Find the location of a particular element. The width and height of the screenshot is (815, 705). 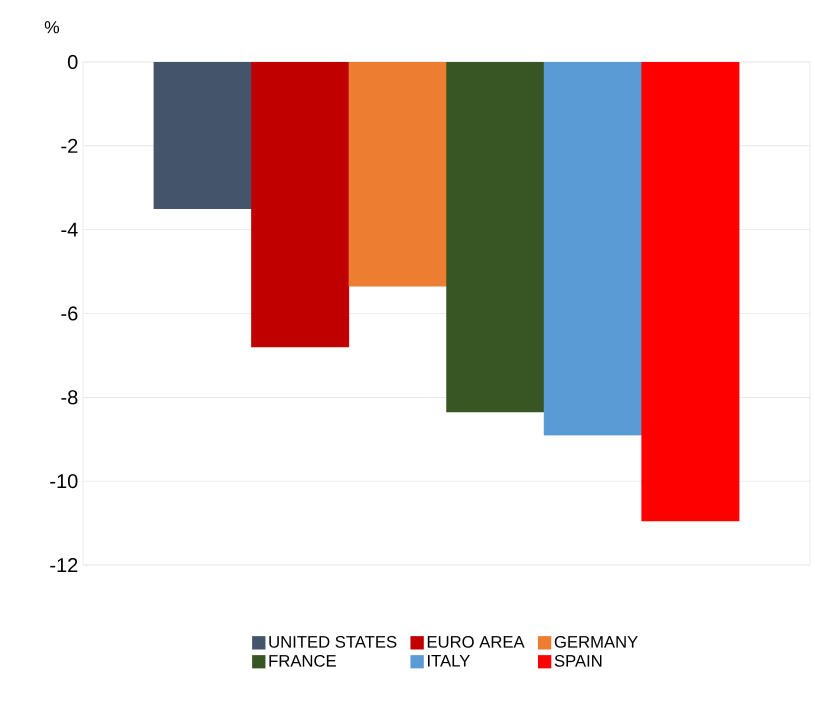

y-tick-label: -10 is located at coordinates (64, 481).